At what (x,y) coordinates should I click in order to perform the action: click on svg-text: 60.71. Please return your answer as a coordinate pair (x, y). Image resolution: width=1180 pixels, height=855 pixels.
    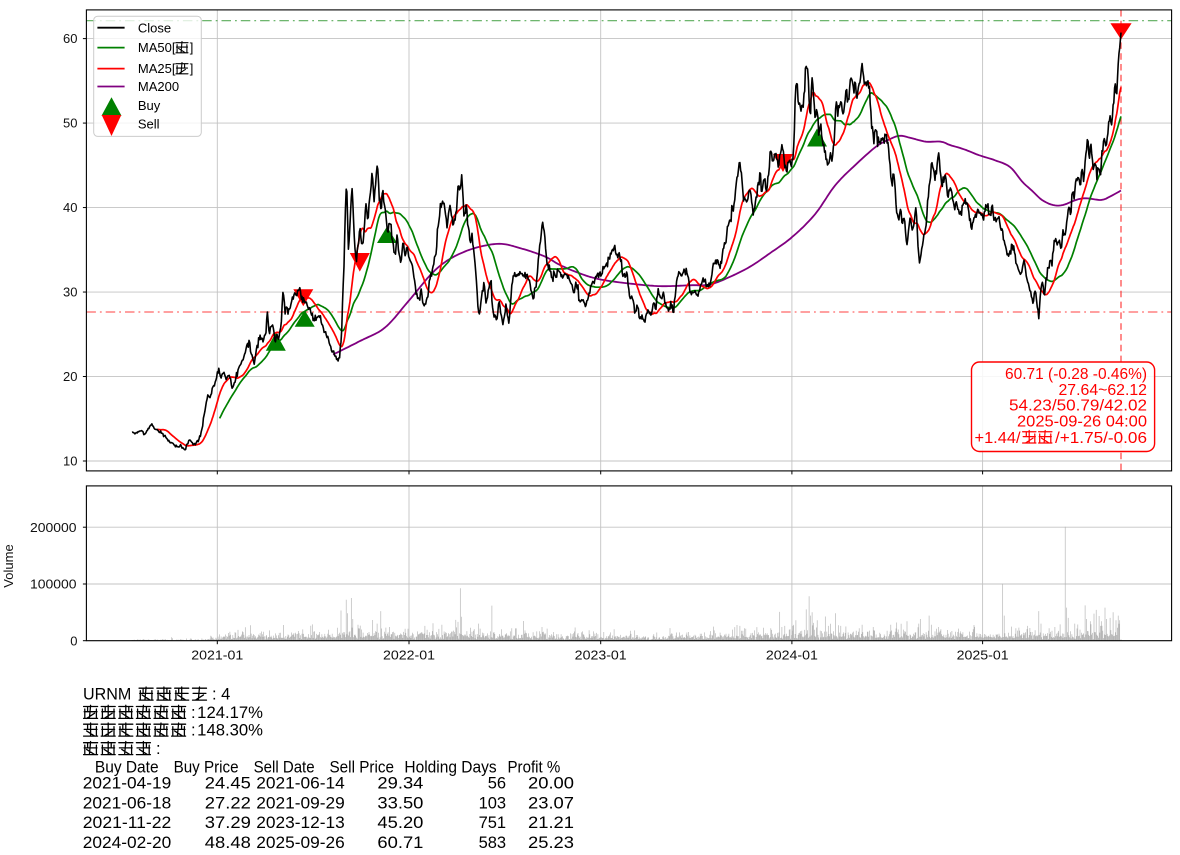
    Looking at the image, I should click on (400, 843).